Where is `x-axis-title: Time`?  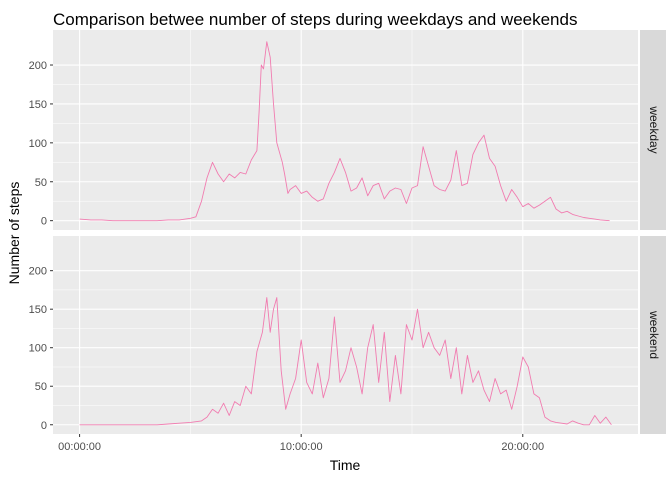 x-axis-title: Time is located at coordinates (345, 465).